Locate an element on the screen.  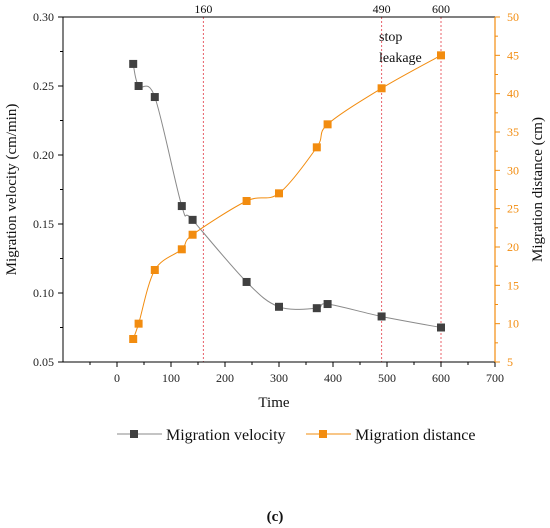
x-tick-label: 300 is located at coordinates (279, 378).